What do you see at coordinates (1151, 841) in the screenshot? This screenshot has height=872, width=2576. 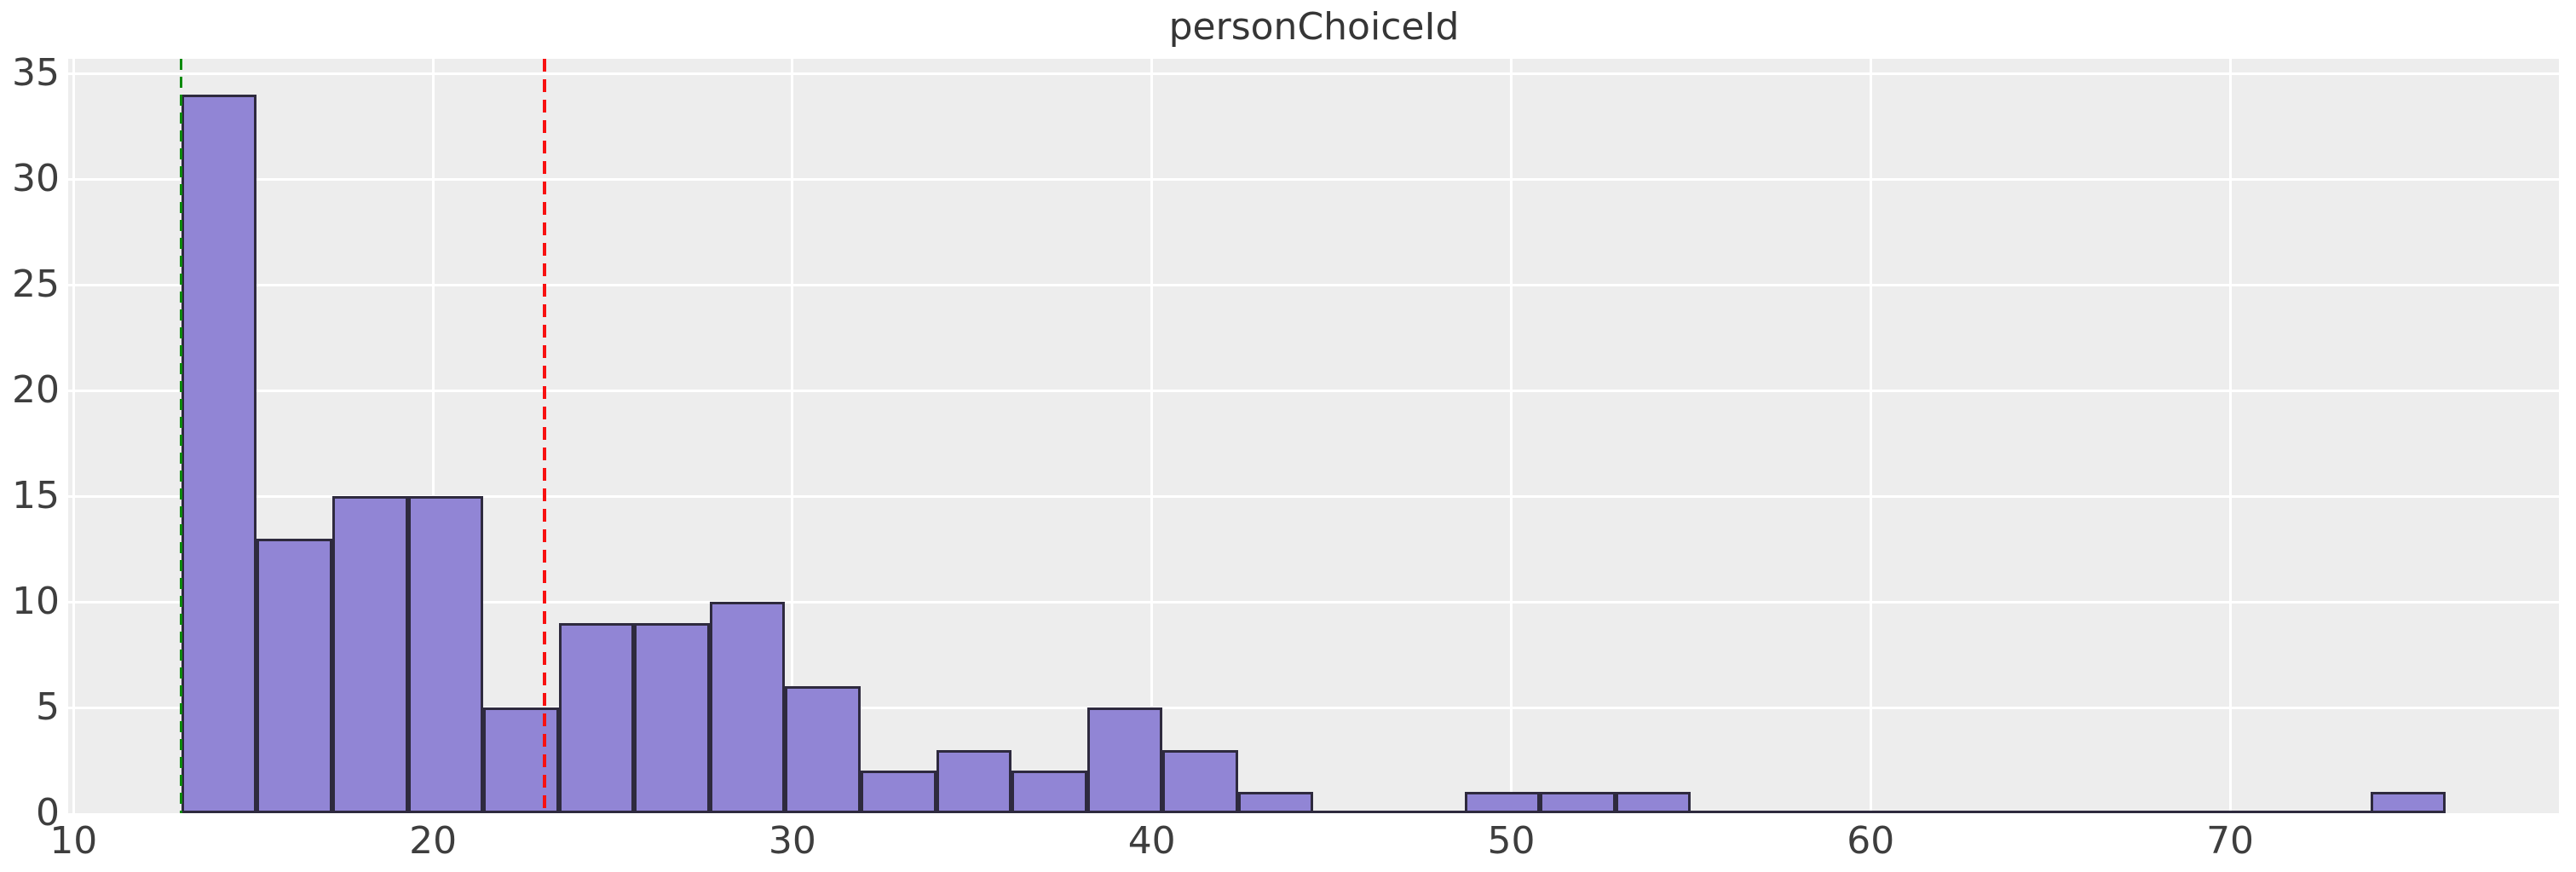 I see `x-tick-label: 40` at bounding box center [1151, 841].